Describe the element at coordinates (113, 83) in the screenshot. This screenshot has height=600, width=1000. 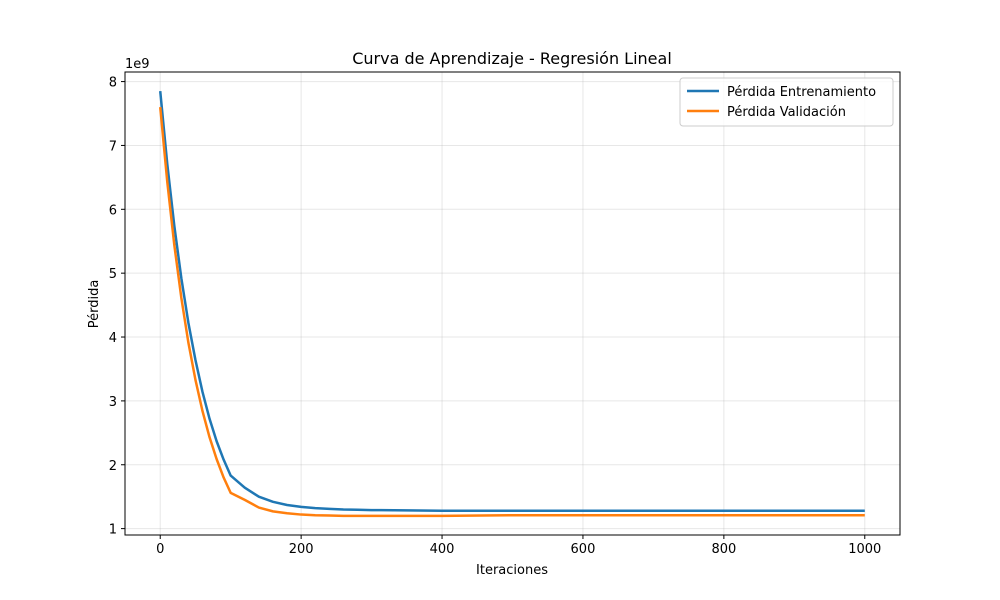
I see `y-tick-label: 8` at that location.